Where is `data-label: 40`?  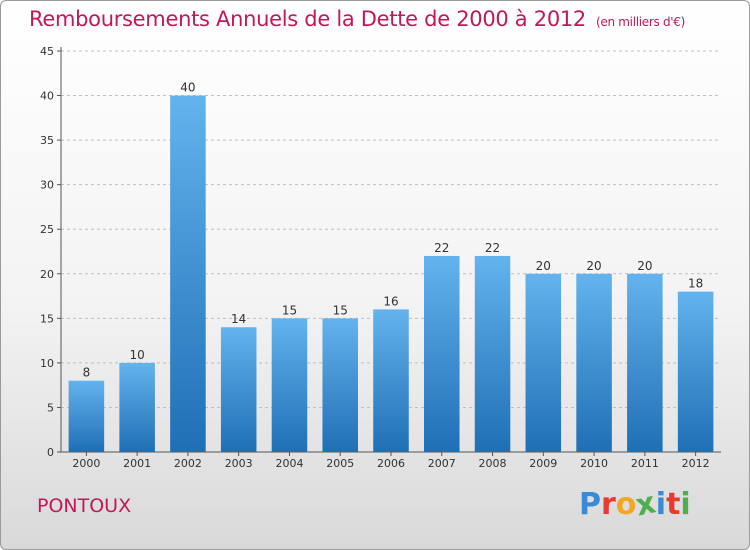 data-label: 40 is located at coordinates (187, 88).